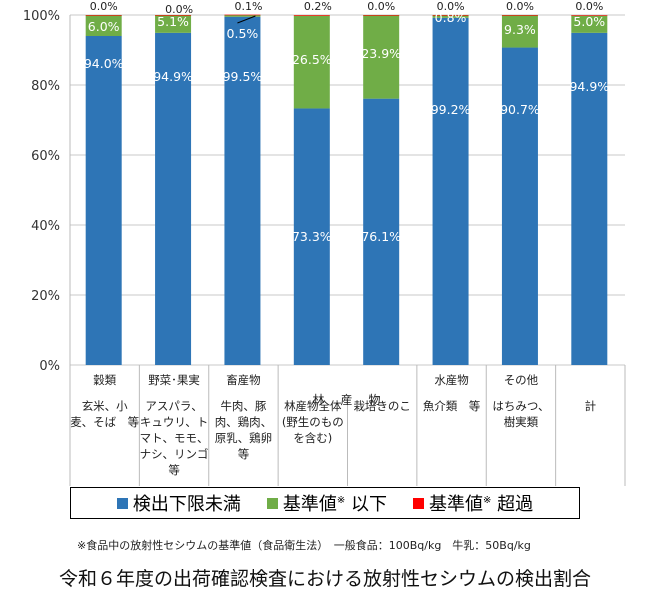 The height and width of the screenshot is (597, 650). I want to click on y-tick-label: 20%, so click(45, 296).